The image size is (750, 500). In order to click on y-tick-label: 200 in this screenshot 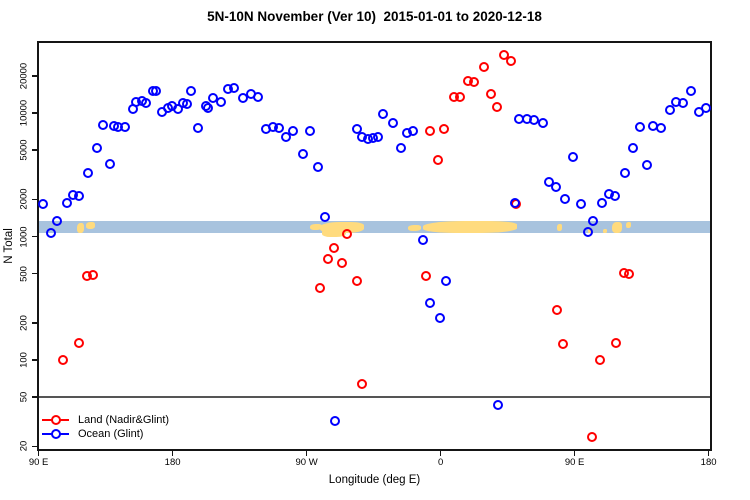, I will do `click(24, 322)`.